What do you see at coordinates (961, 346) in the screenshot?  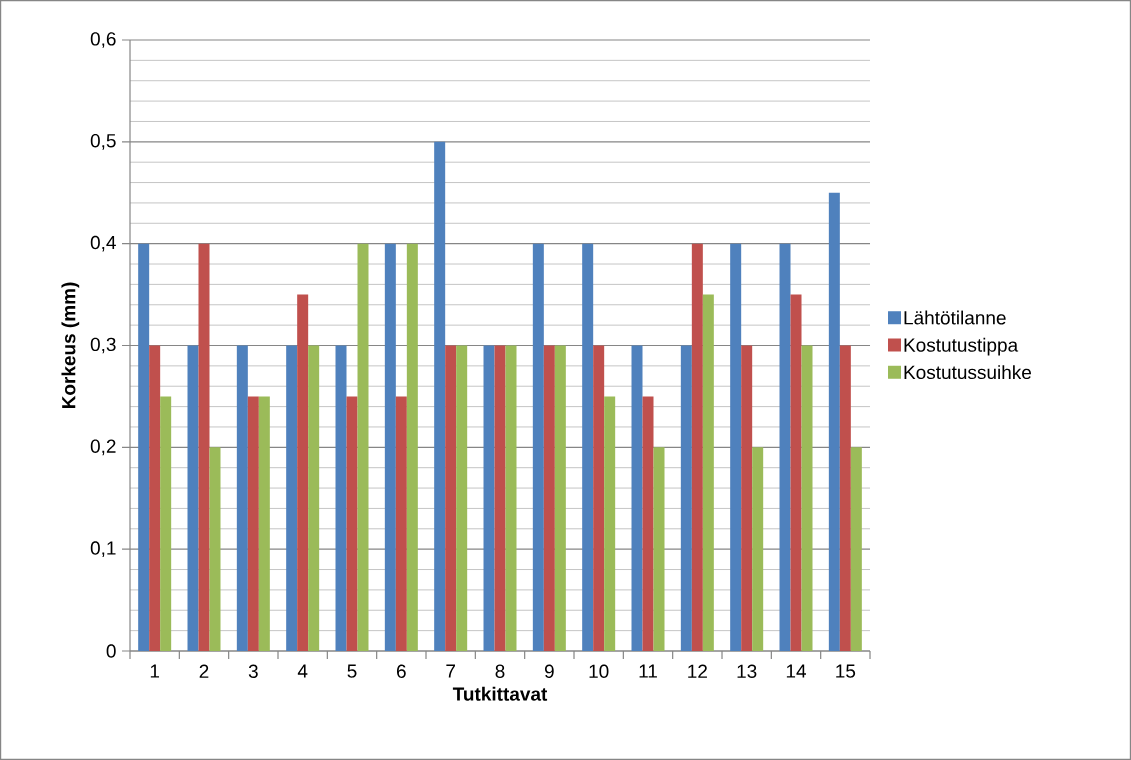 I see `legend-label: Kostutustippa` at bounding box center [961, 346].